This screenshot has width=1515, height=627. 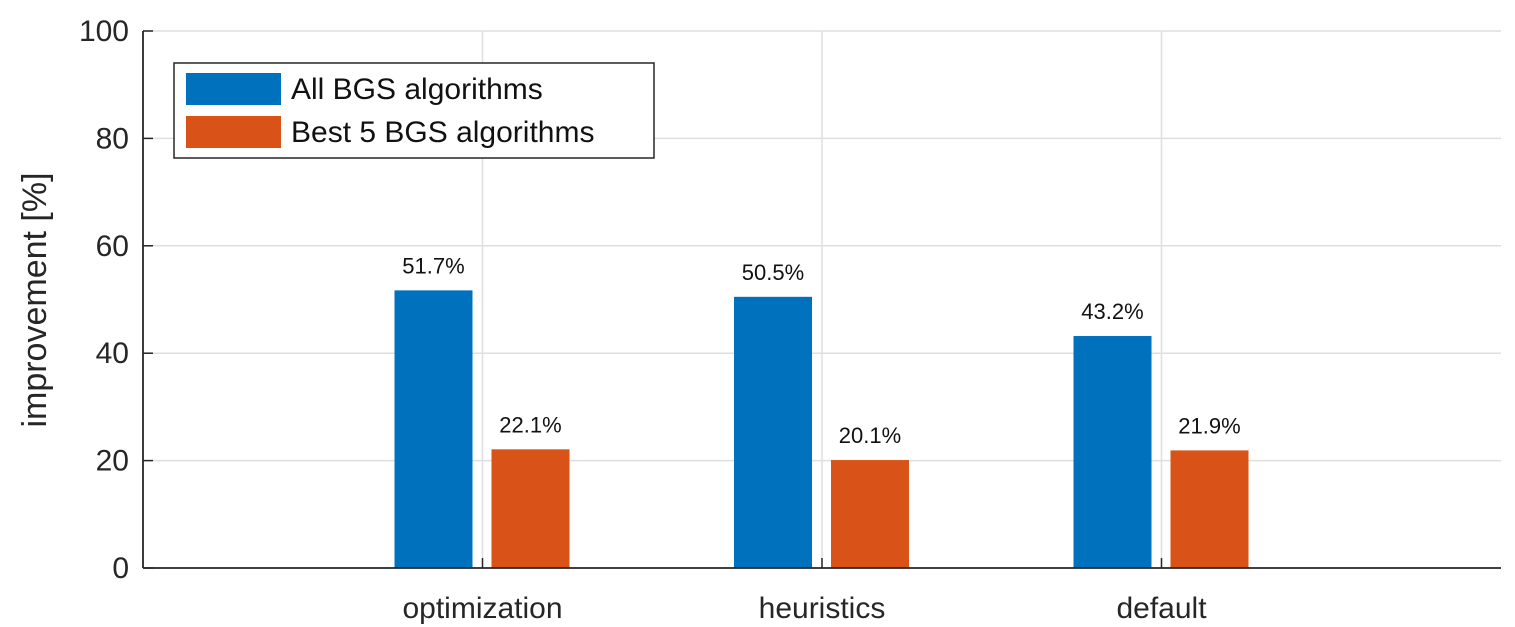 I want to click on y-tick-label: 40, so click(x=112, y=353).